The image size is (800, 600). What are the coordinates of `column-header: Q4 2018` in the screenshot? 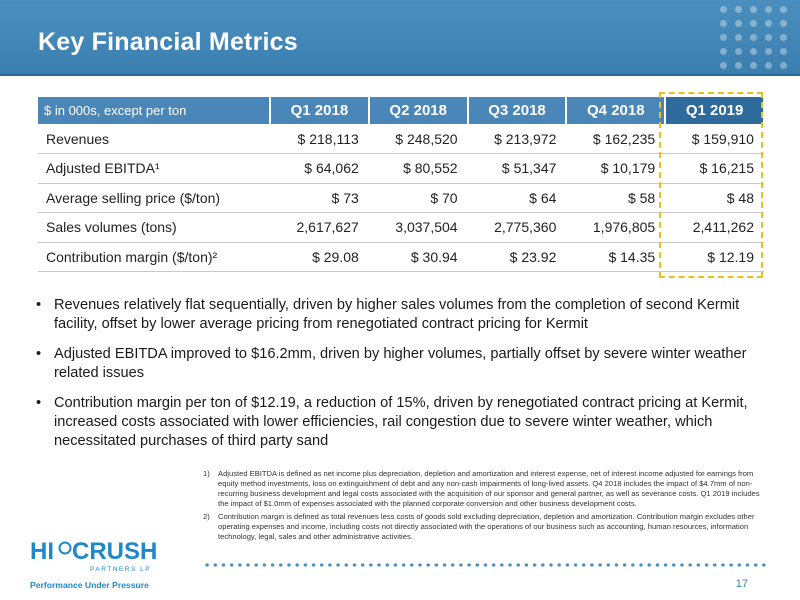 It's located at (616, 110).